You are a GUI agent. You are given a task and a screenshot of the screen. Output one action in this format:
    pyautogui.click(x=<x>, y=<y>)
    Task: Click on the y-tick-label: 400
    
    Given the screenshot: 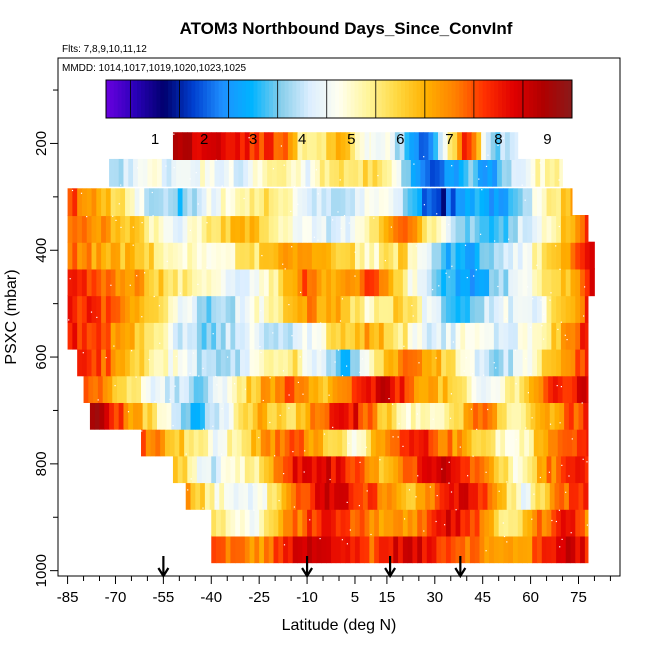 What is the action you would take?
    pyautogui.click(x=41, y=250)
    